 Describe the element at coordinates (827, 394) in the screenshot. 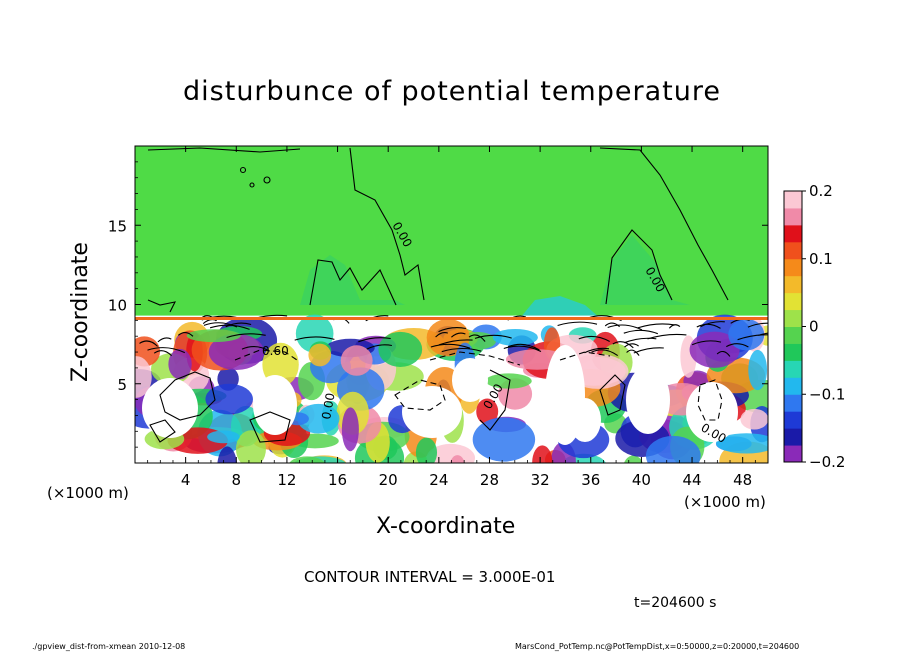

I see `colorbar-tick-label: −0.1` at that location.